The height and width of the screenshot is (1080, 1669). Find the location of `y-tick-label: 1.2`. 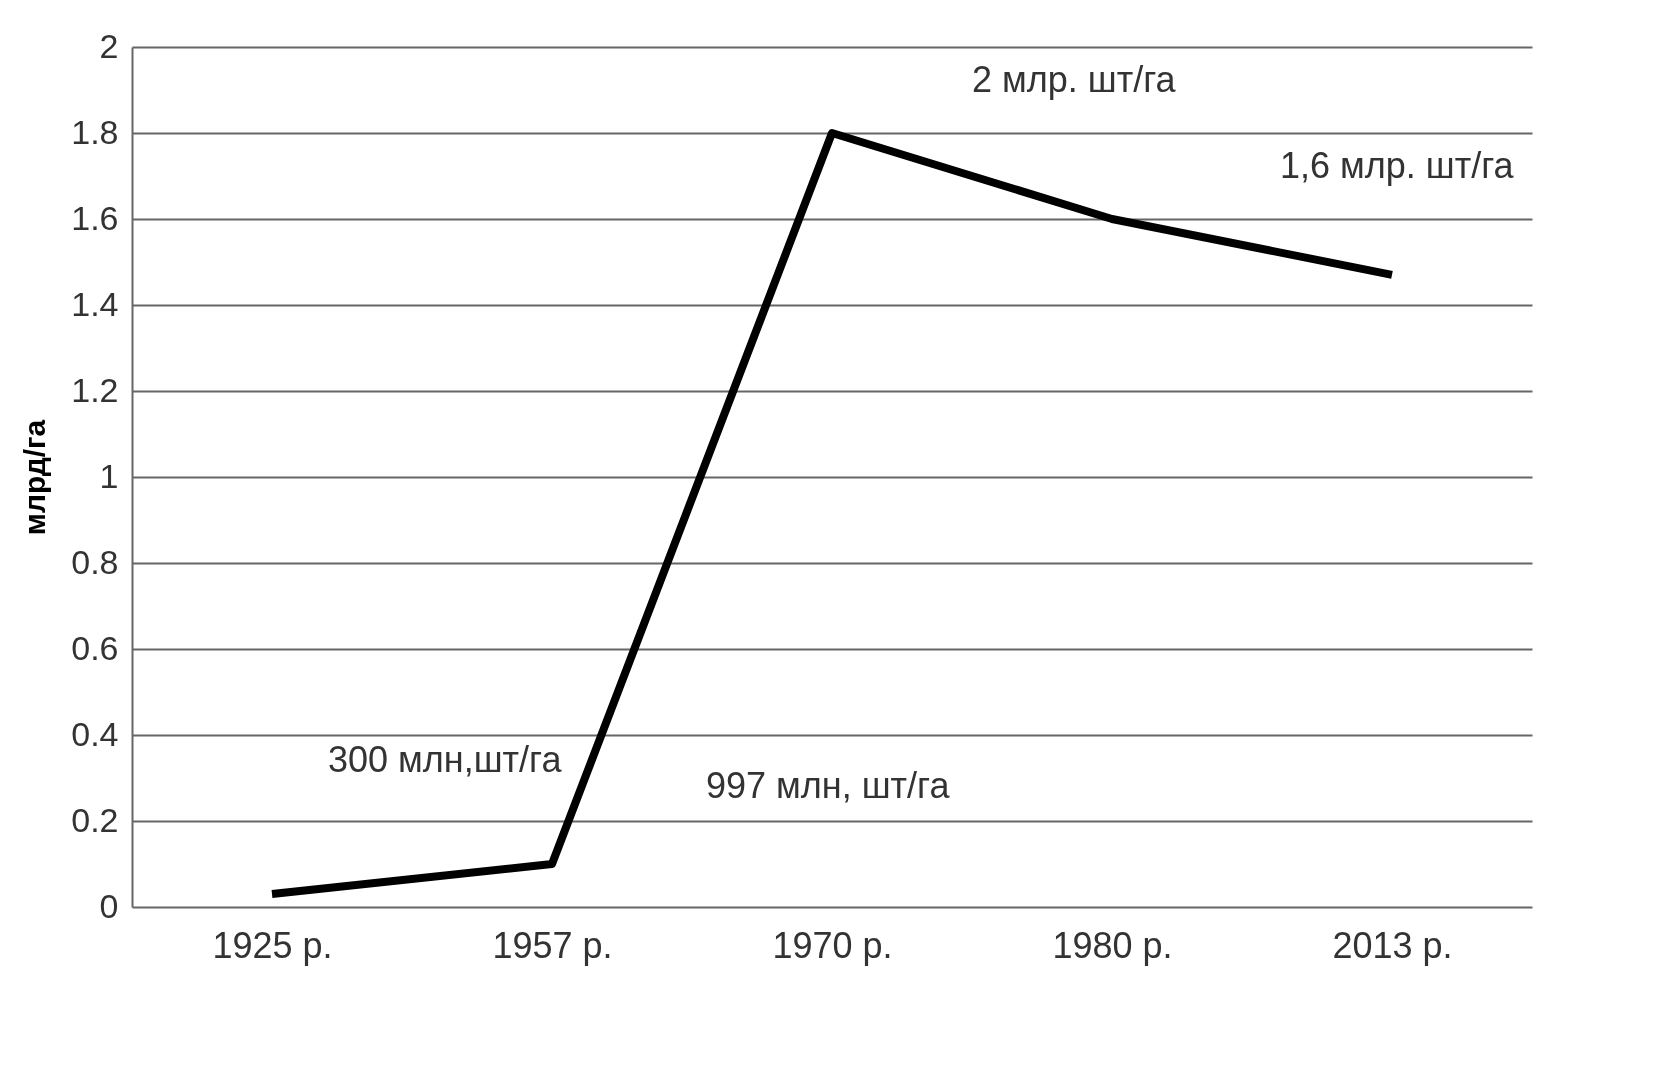

y-tick-label: 1.2 is located at coordinates (95, 389).